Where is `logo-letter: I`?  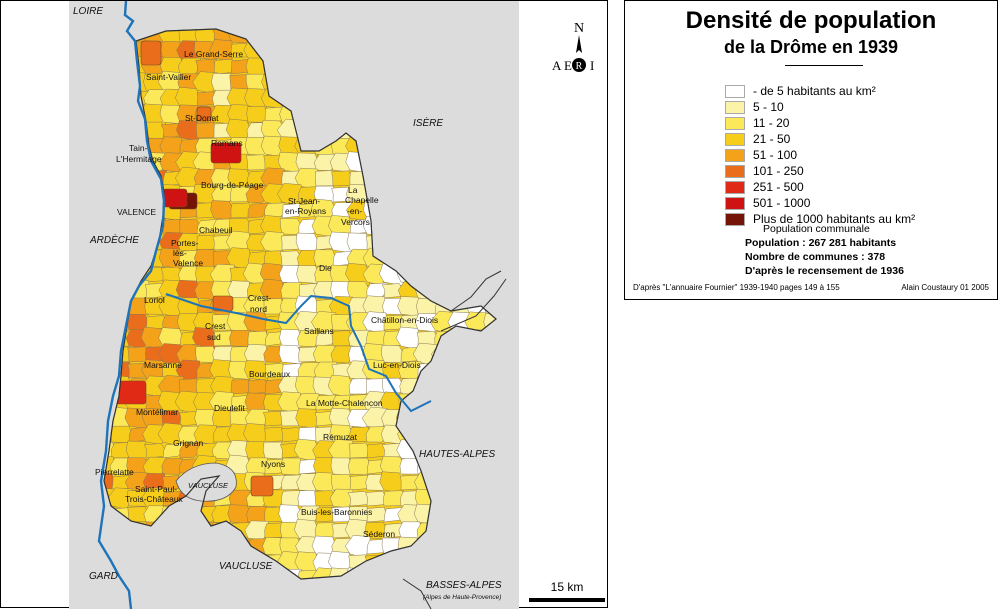
logo-letter: I is located at coordinates (592, 65).